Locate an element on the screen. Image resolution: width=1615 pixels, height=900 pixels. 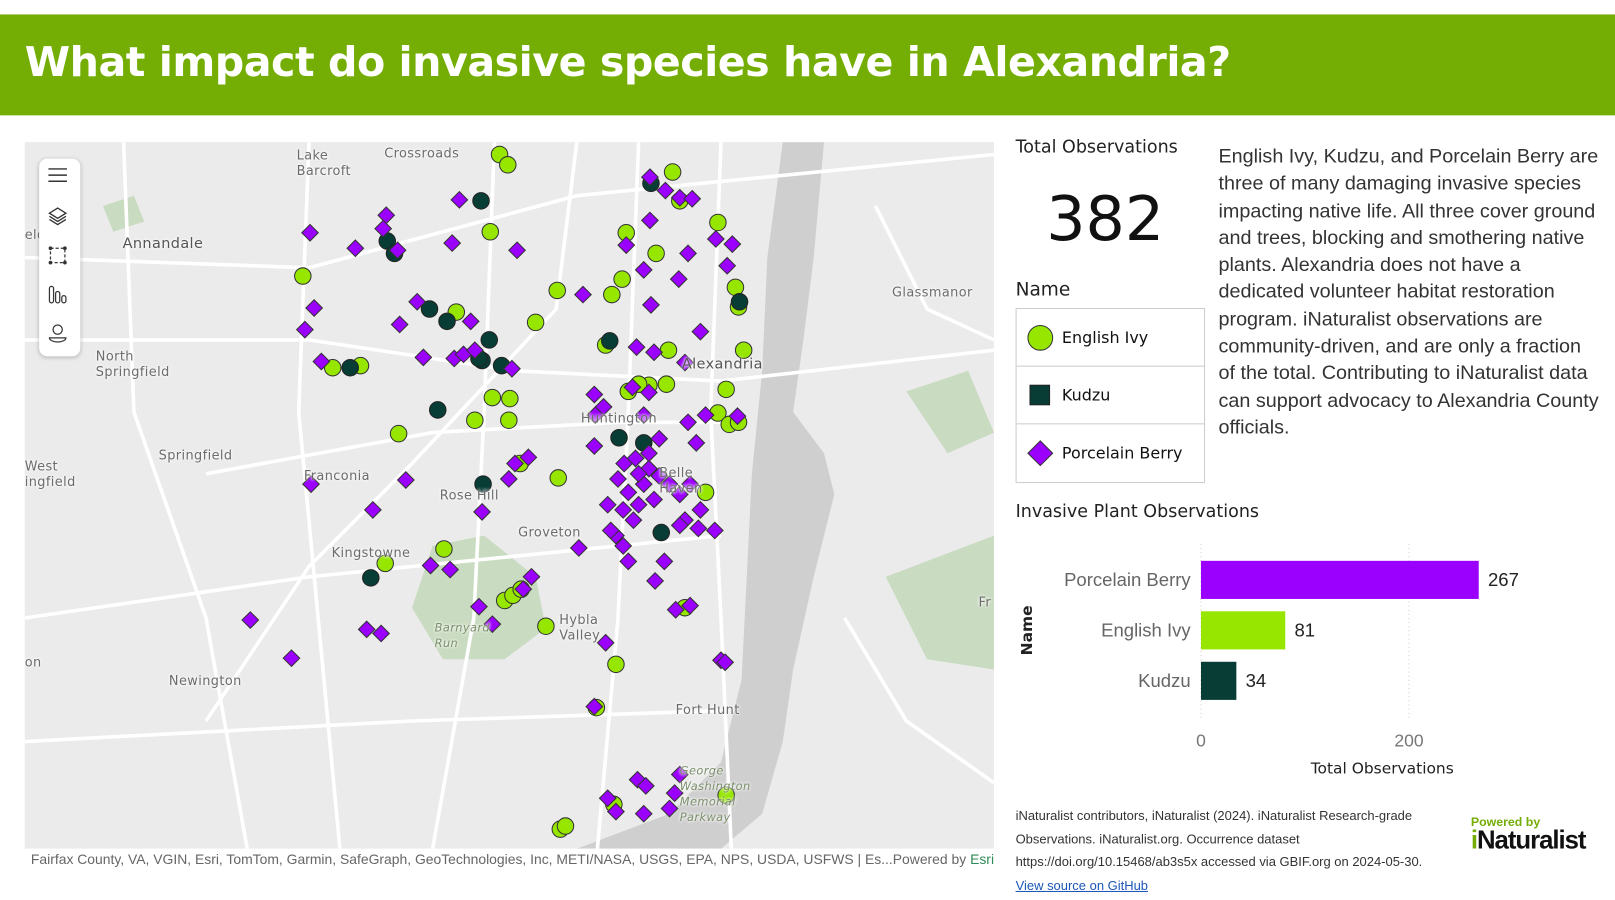
map-place-label: Fr is located at coordinates (985, 602).